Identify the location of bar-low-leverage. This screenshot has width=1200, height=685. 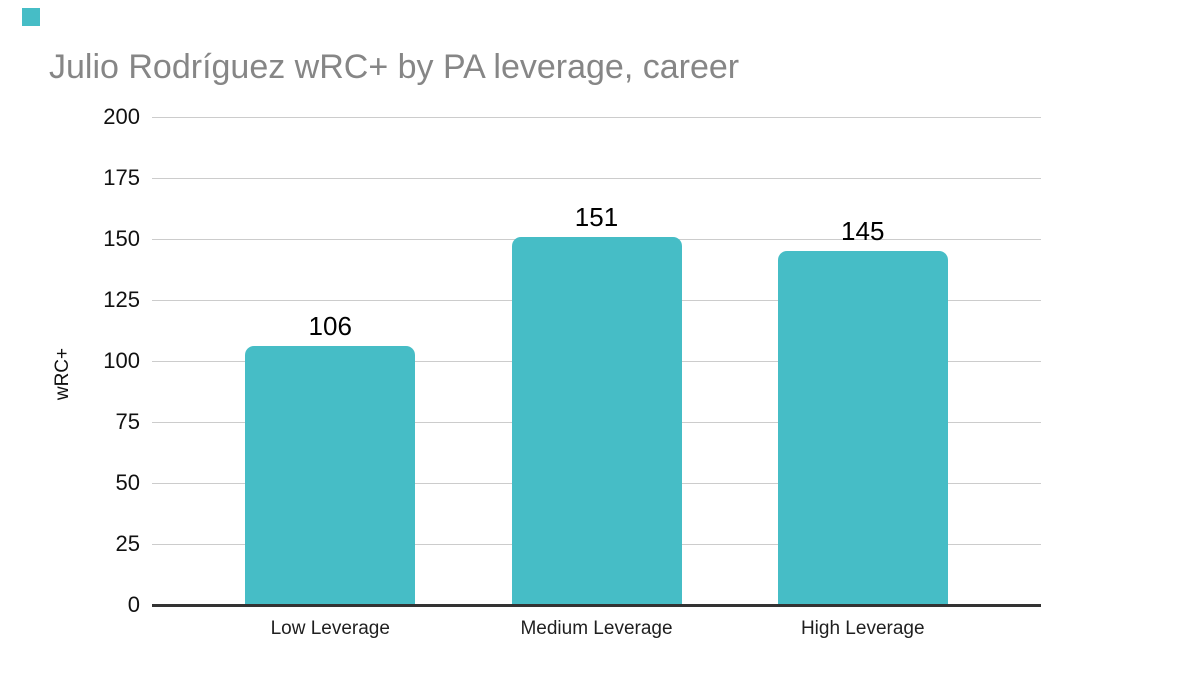
(330, 475).